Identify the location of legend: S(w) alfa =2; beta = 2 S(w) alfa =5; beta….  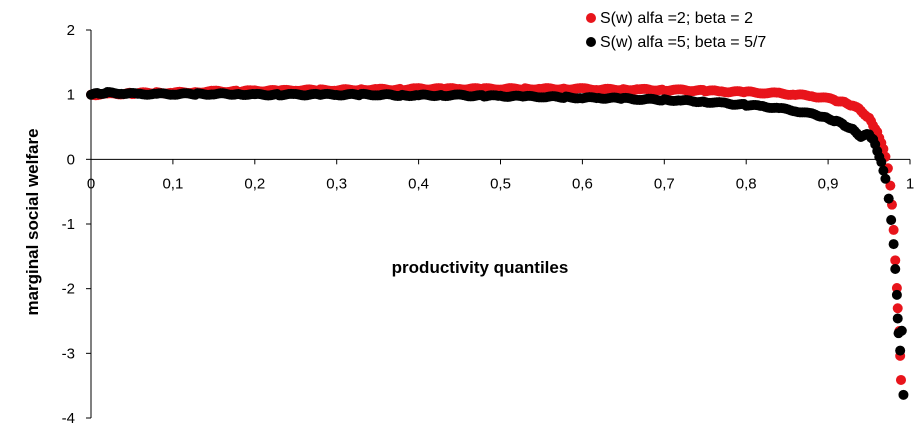
(676, 30).